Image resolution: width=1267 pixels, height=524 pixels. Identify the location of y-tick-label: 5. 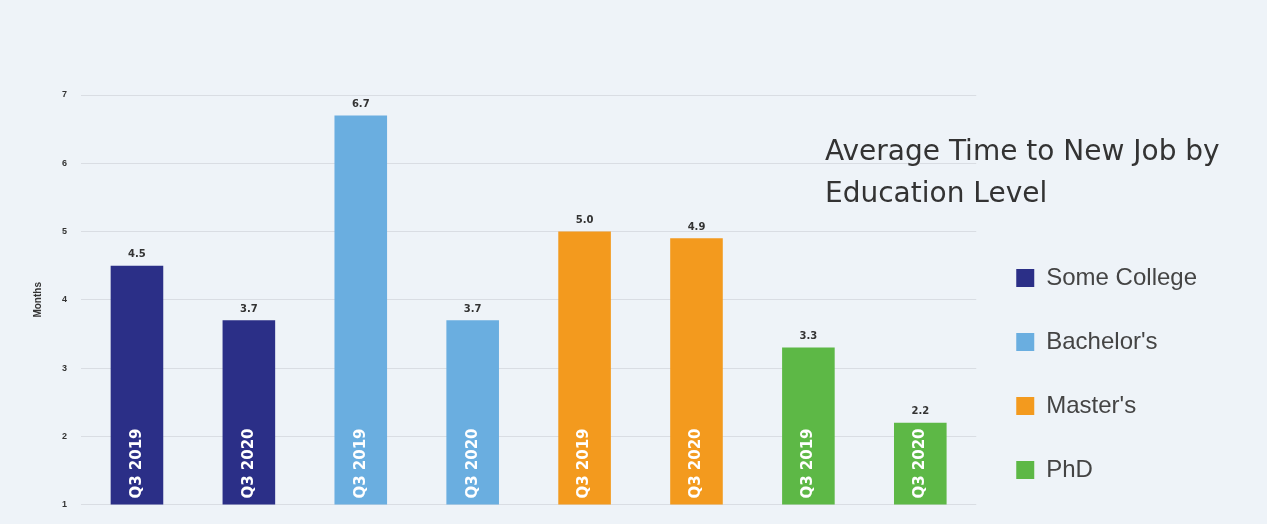
(64, 231).